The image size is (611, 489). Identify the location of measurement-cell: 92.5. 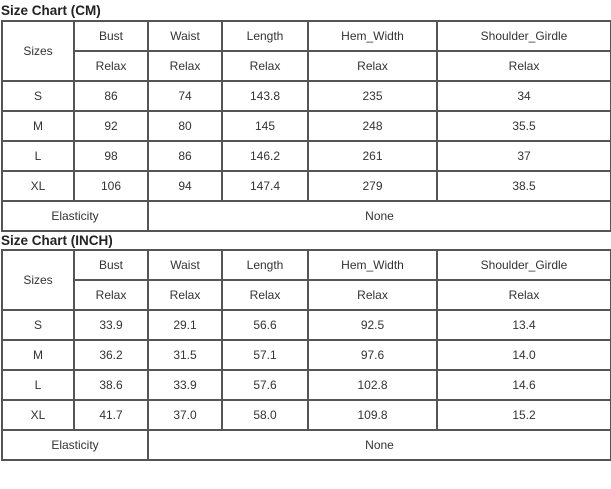
(372, 325).